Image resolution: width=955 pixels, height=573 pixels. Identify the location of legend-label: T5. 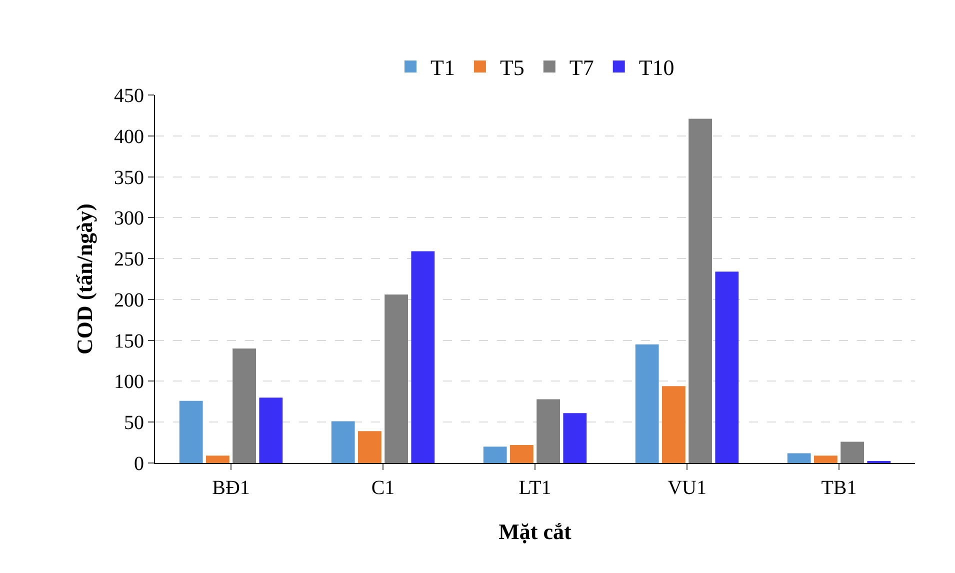
(512, 67).